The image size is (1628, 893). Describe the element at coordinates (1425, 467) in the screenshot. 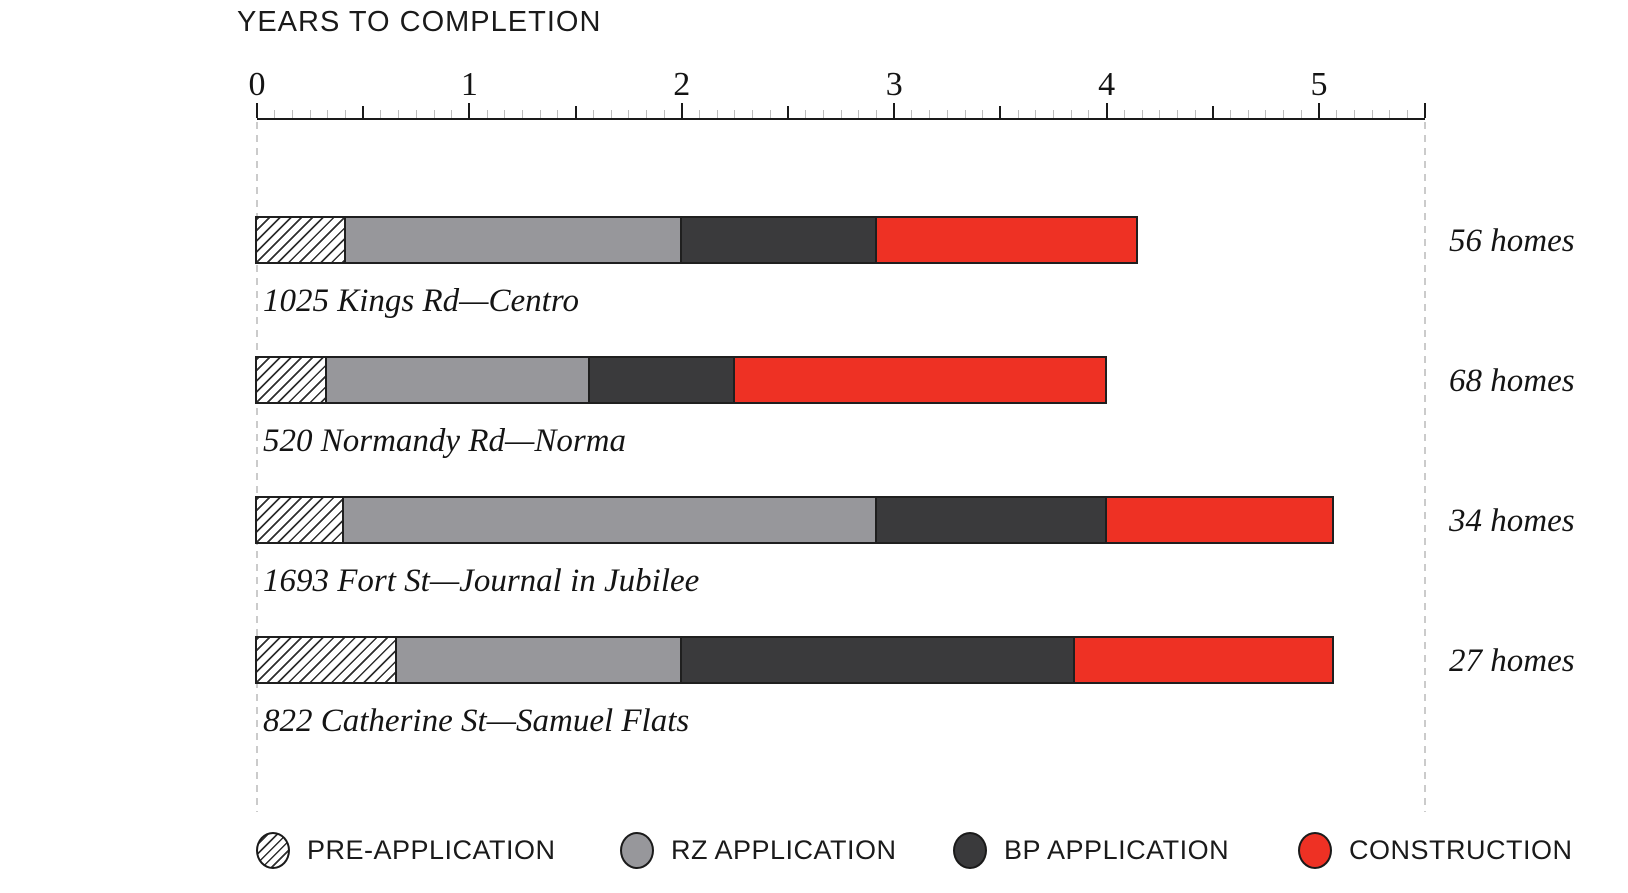

I see `gridline-end` at that location.